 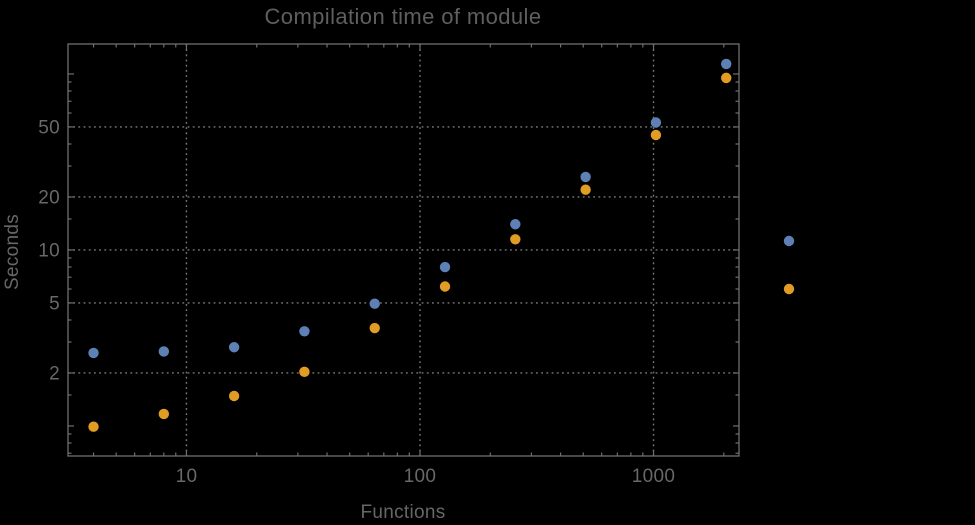 What do you see at coordinates (49, 127) in the screenshot?
I see `y-tick-label: 50` at bounding box center [49, 127].